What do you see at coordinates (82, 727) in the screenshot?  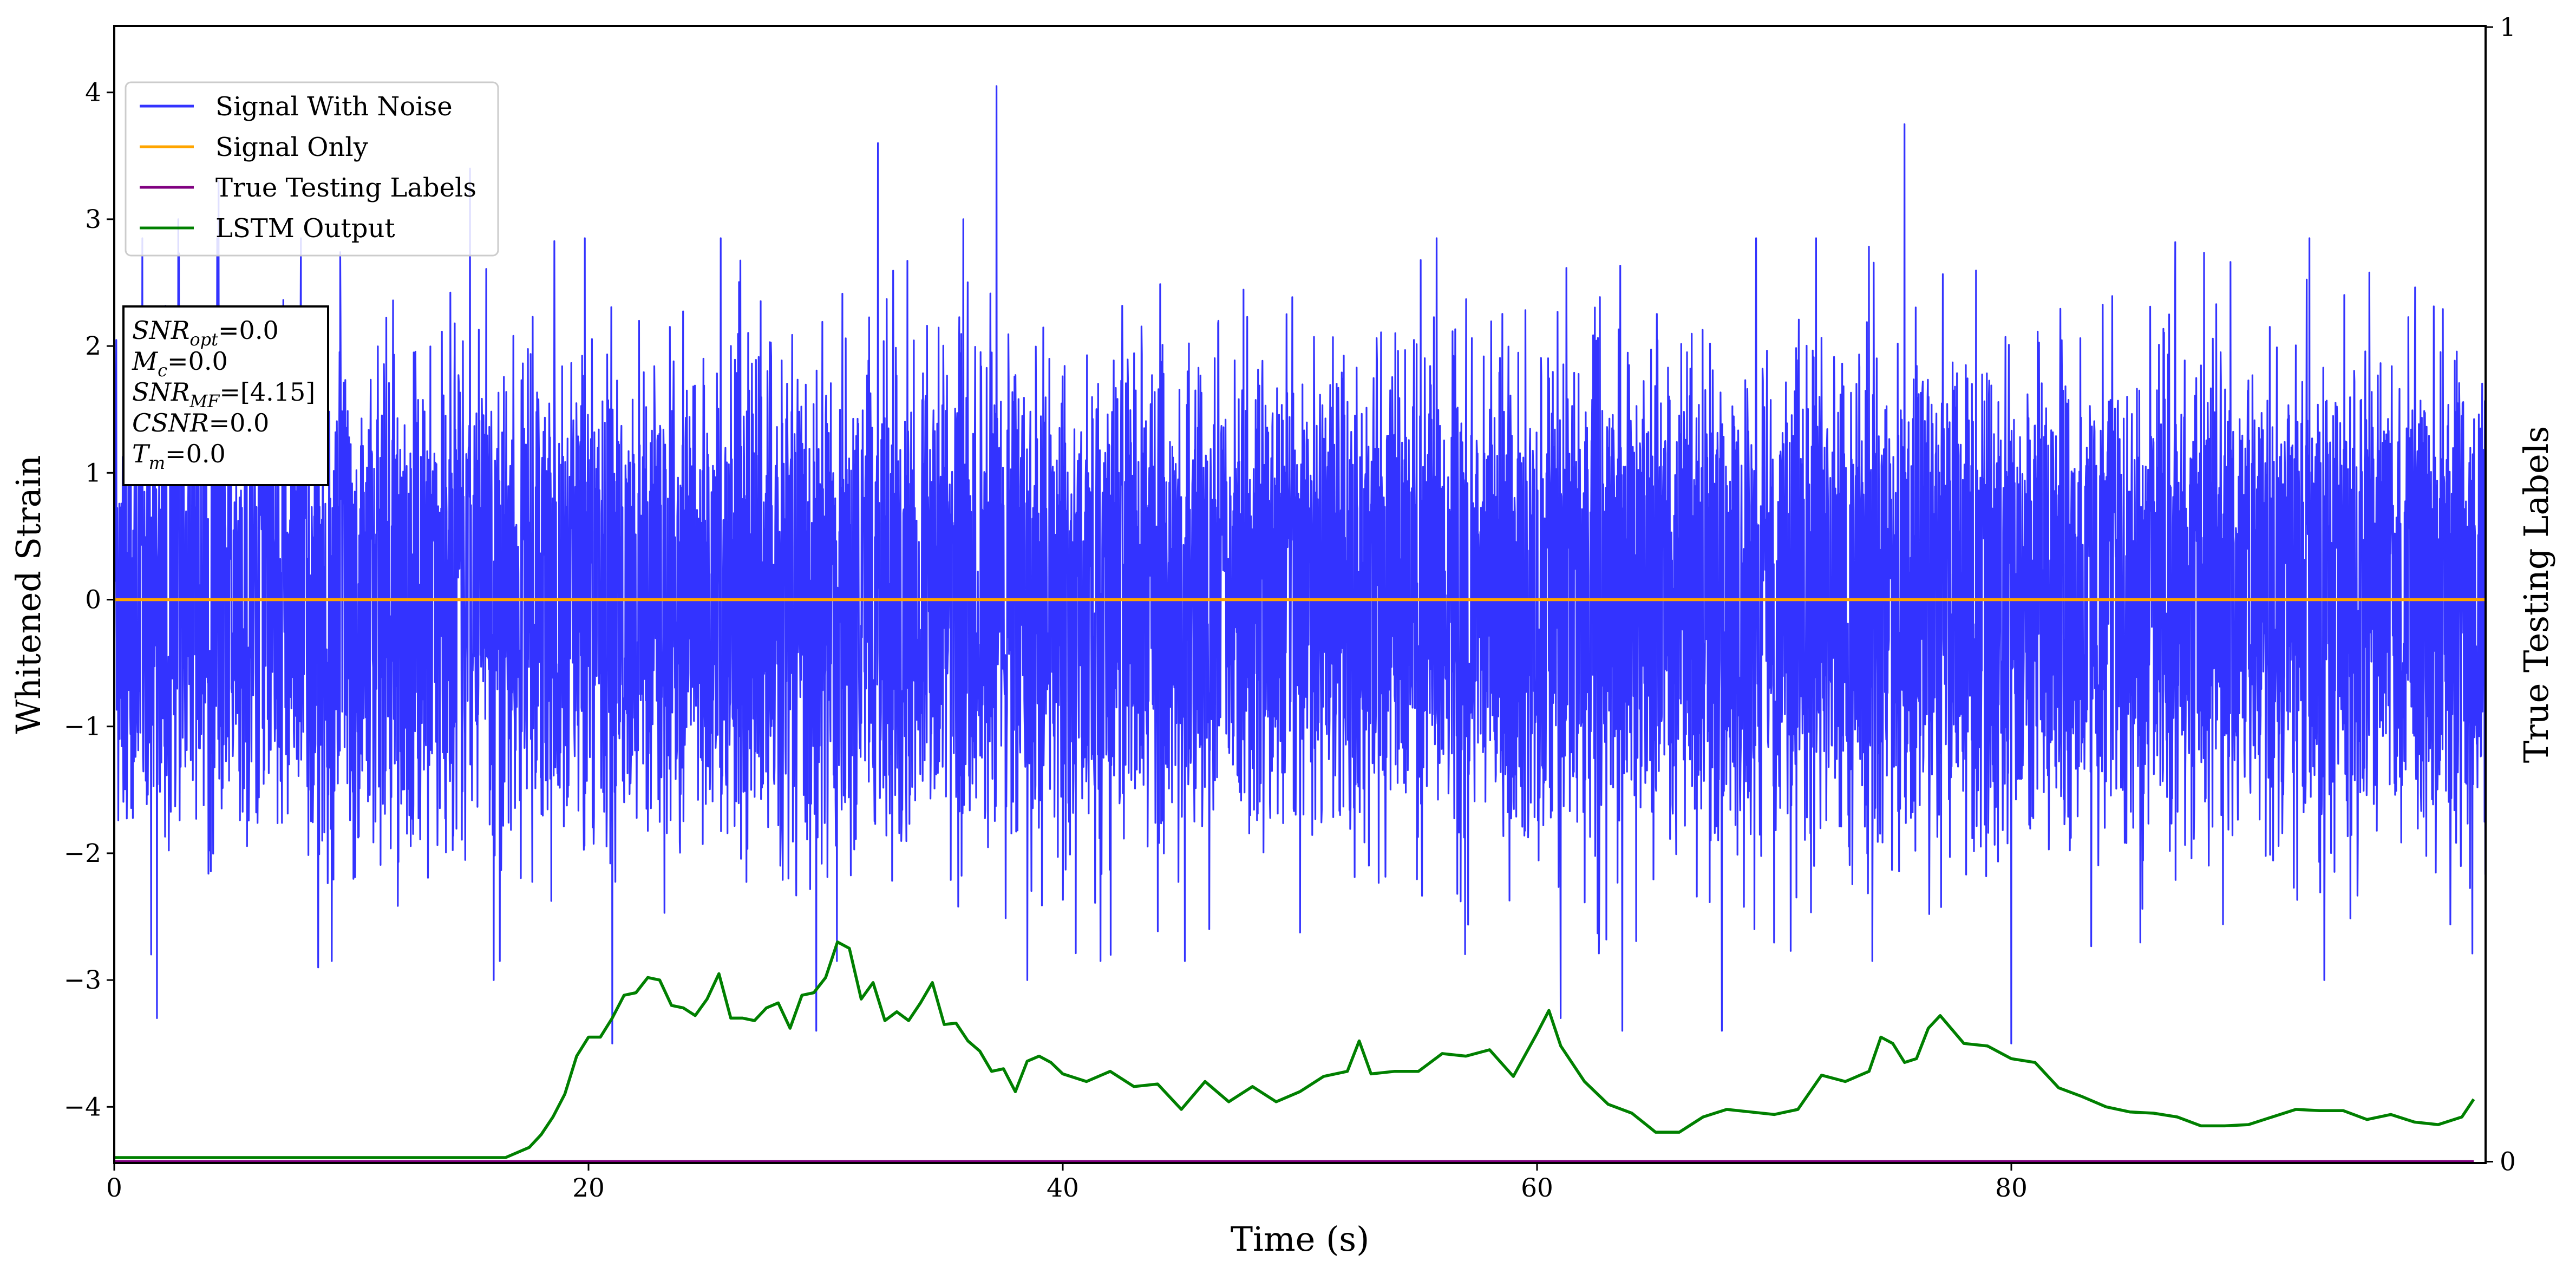 I see `y-tick-label: −1` at bounding box center [82, 727].